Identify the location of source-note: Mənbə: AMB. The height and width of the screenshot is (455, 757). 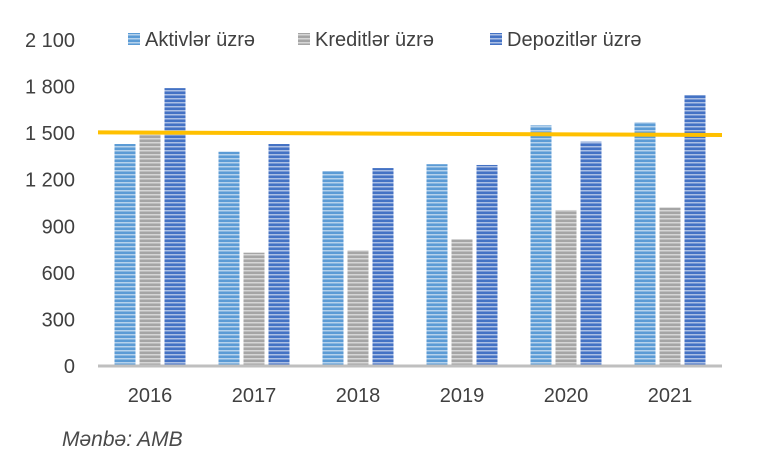
(122, 439).